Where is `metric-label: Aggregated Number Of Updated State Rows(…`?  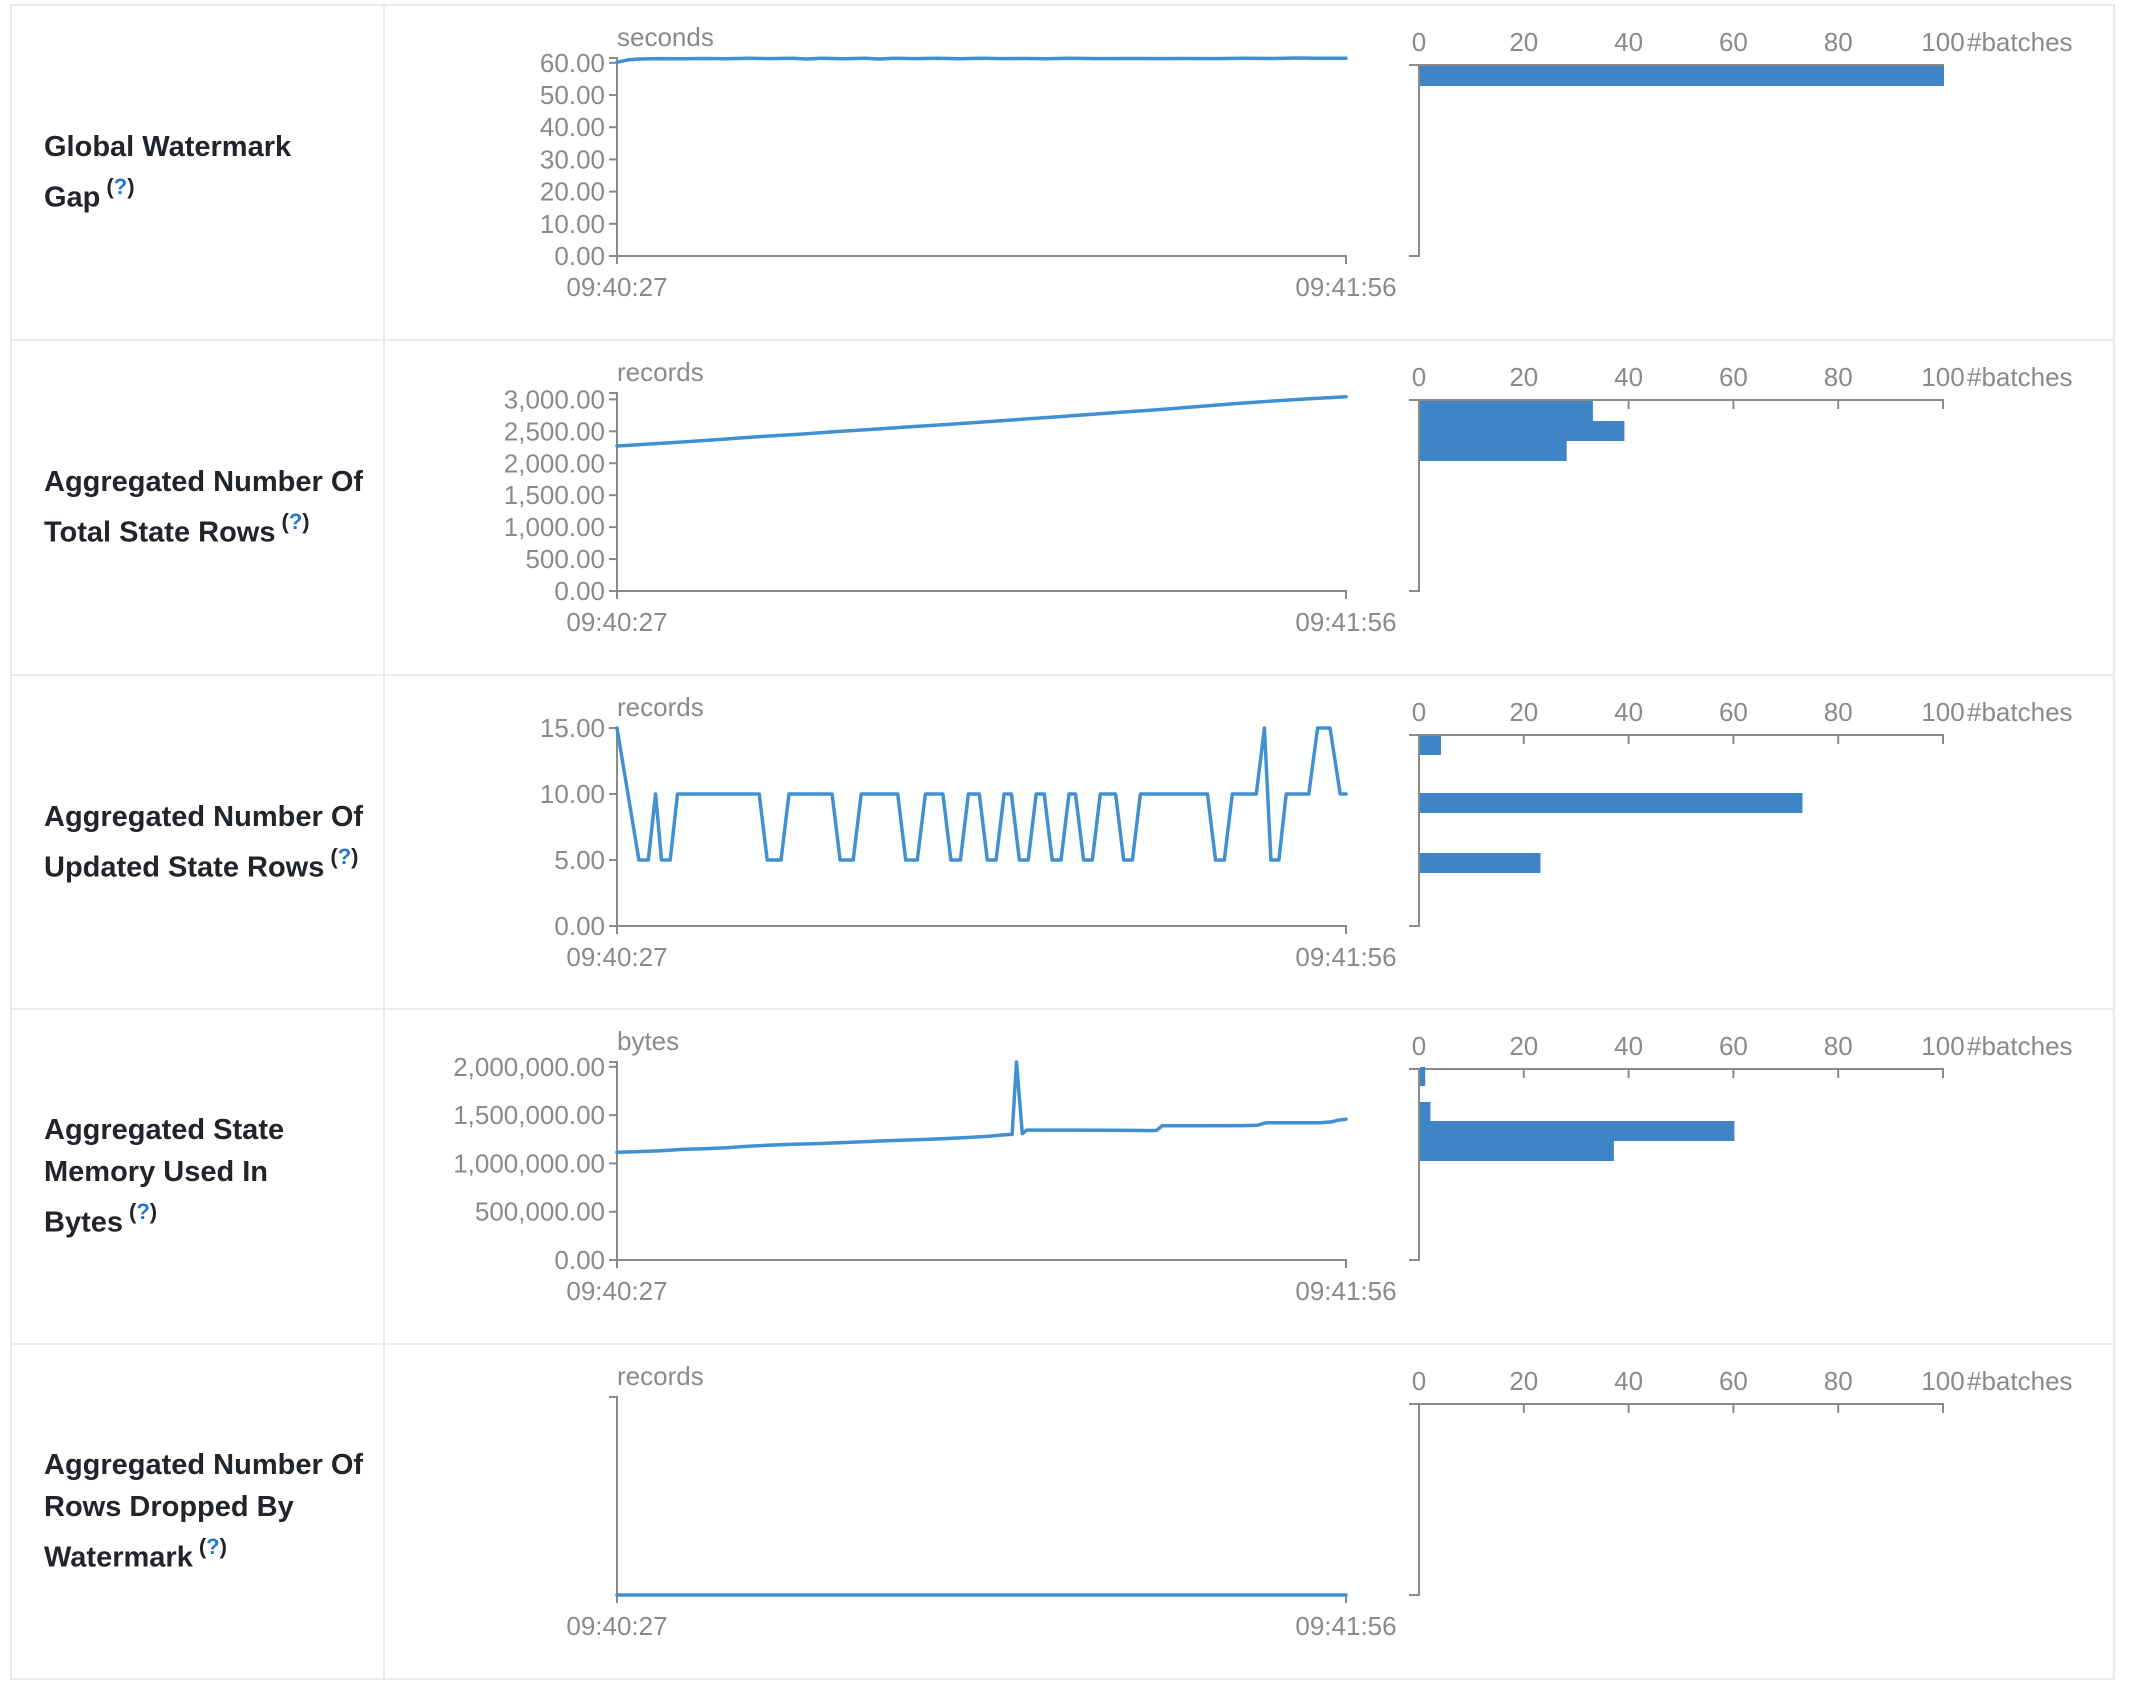
metric-label: Aggregated Number Of Updated State Rows(… is located at coordinates (208, 842).